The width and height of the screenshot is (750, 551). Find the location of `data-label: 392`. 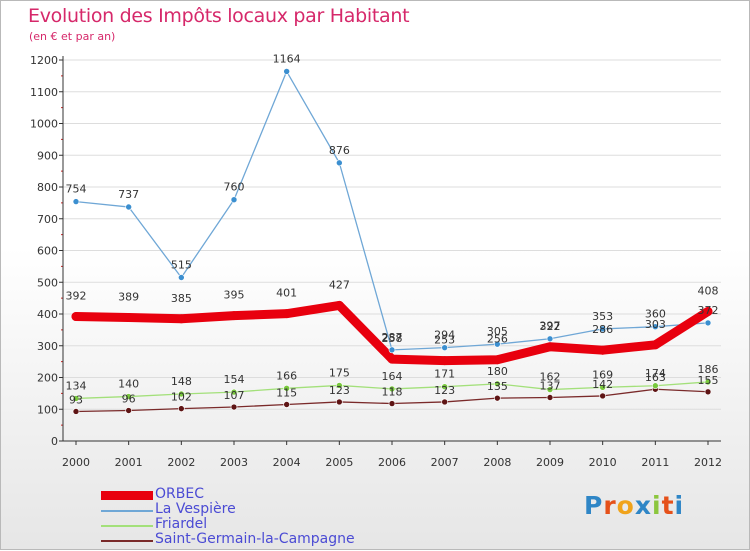

data-label: 392 is located at coordinates (76, 296).